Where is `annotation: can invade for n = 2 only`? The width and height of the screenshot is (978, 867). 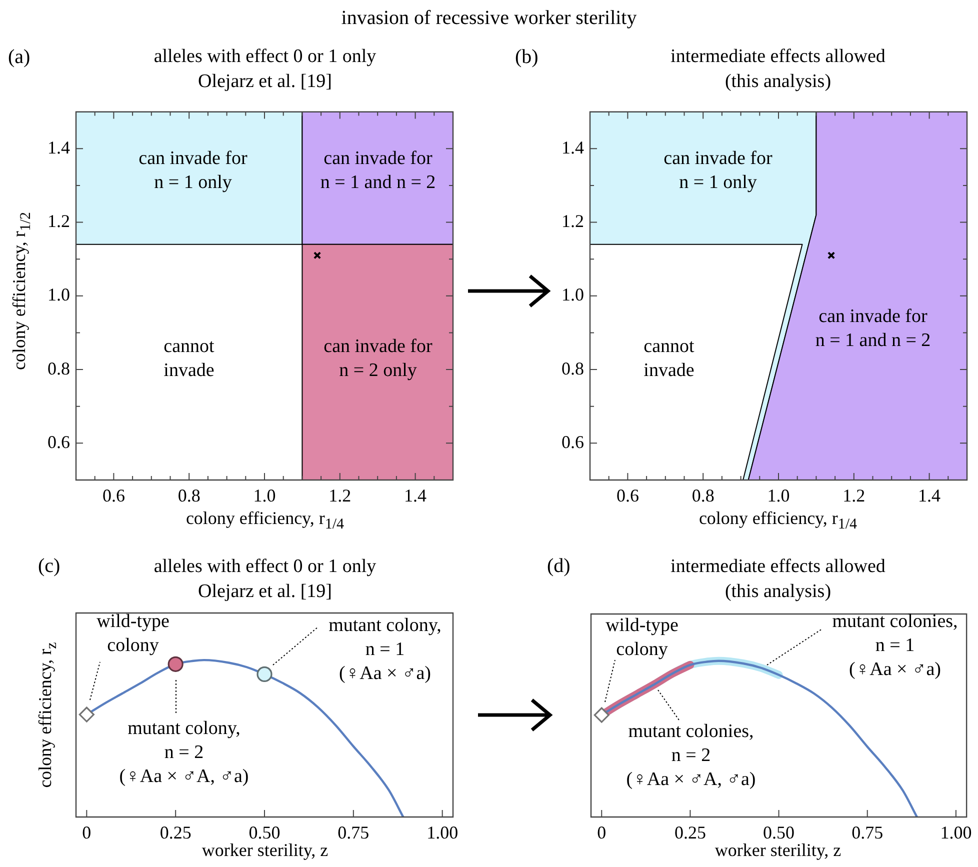
annotation: can invade for n = 2 only is located at coordinates (378, 359).